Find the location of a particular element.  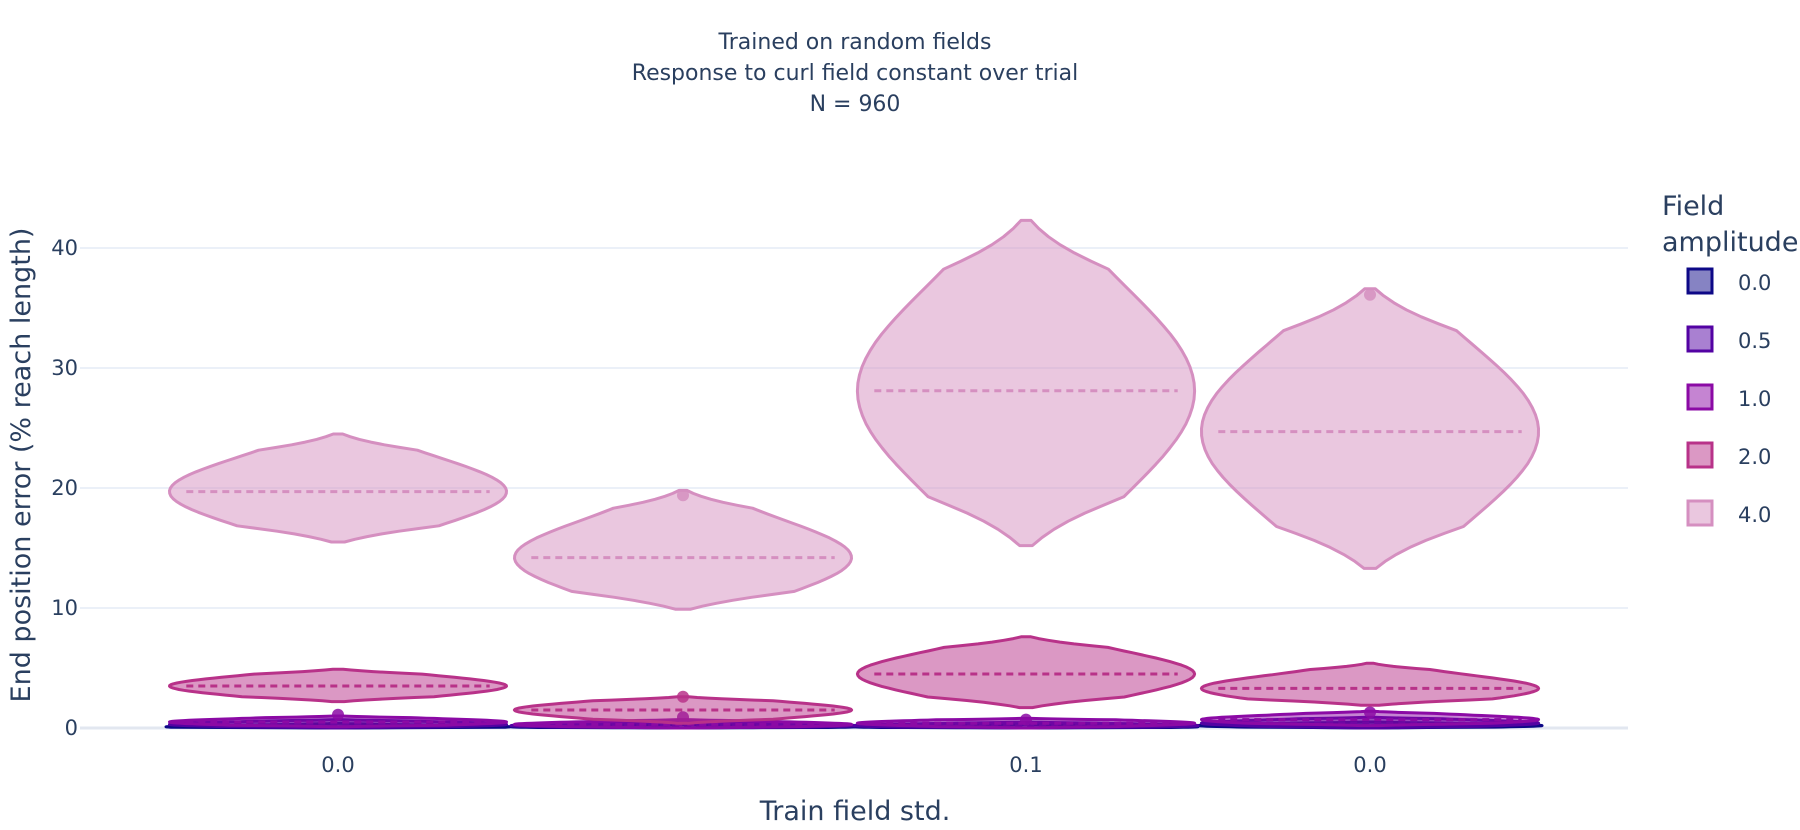

chart-title-line-1: Trained on random fields is located at coordinates (855, 42).